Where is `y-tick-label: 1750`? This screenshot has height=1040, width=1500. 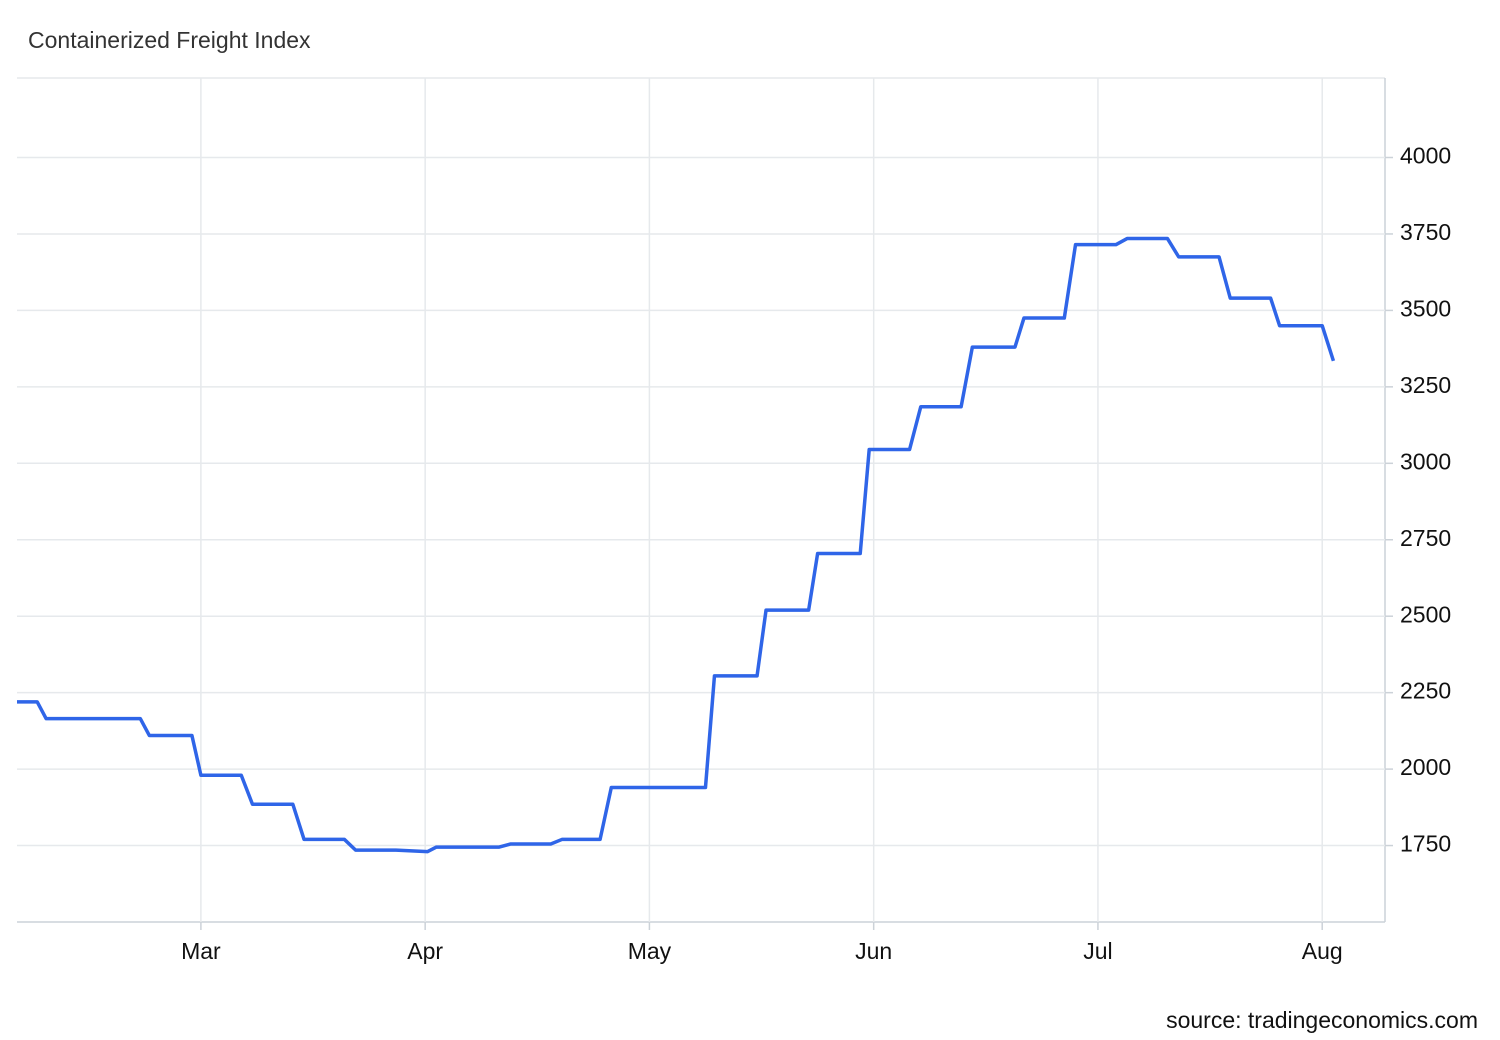
y-tick-label: 1750 is located at coordinates (1425, 844).